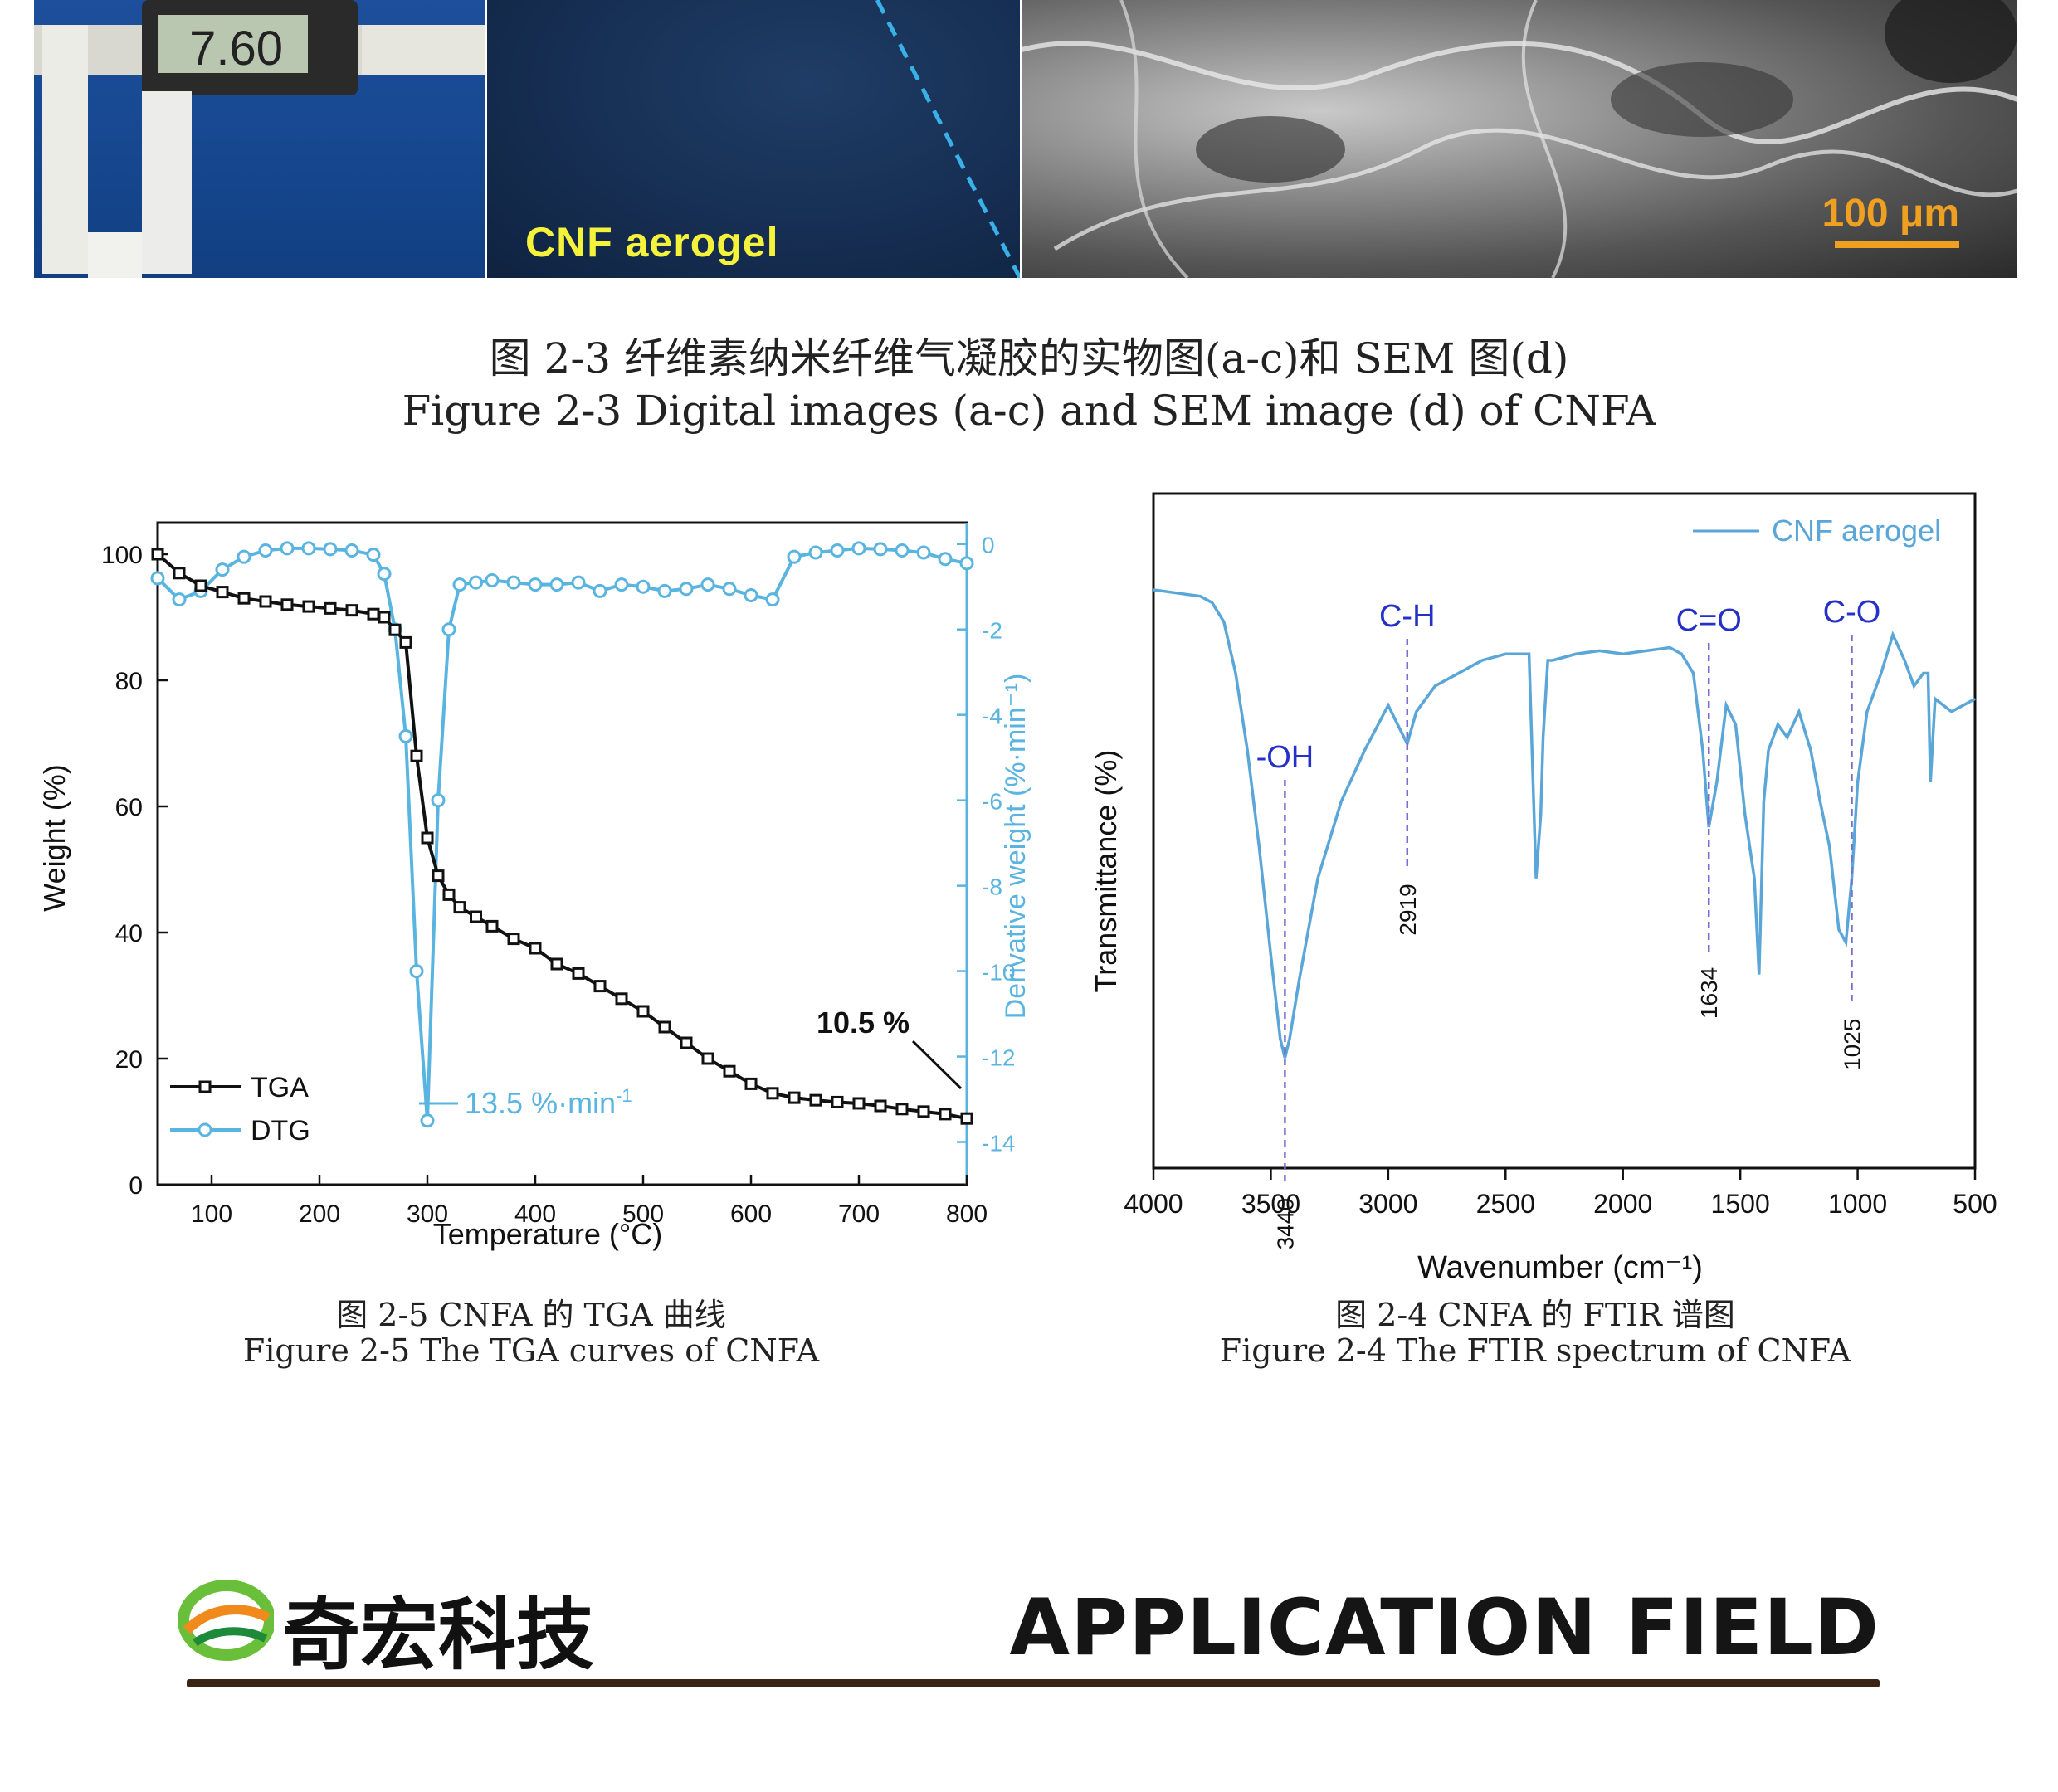 This screenshot has height=1792, width=2058. Describe the element at coordinates (1029, 358) in the screenshot. I see `figure-2-3-caption-cn: 图 2-3 纤维素纳米纤维气凝胶的实物图(a-c)和 SEM 图(d)` at that location.